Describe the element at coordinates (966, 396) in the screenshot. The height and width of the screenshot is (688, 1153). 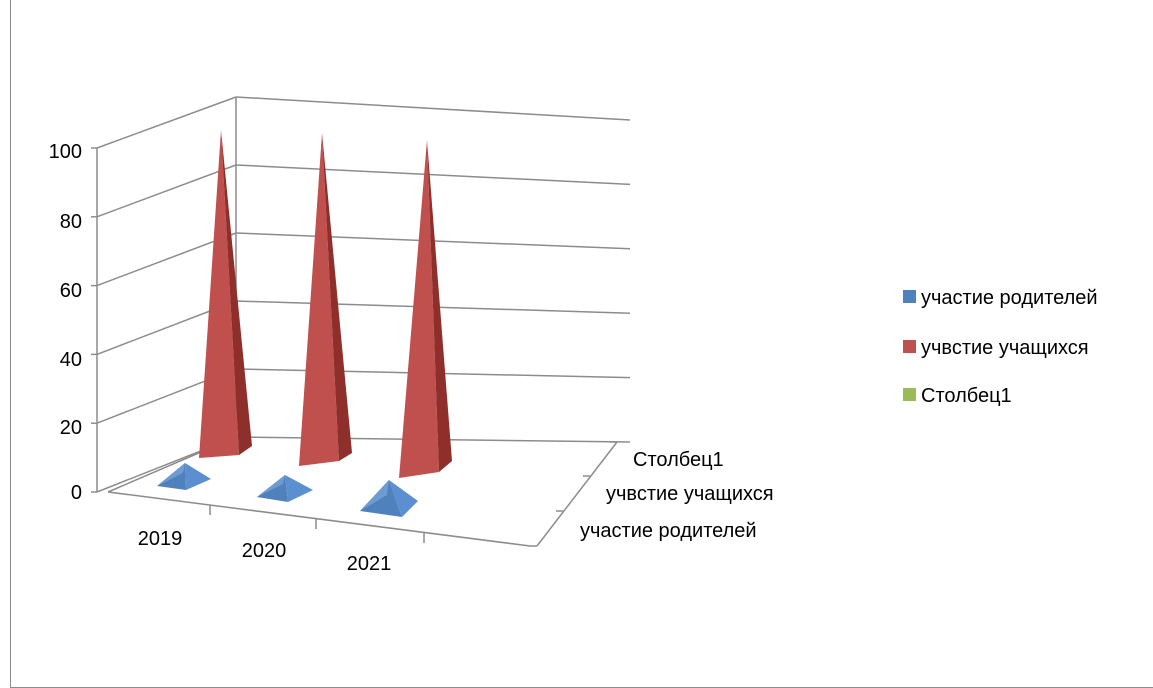
I see `legend-label: Столбец1` at that location.